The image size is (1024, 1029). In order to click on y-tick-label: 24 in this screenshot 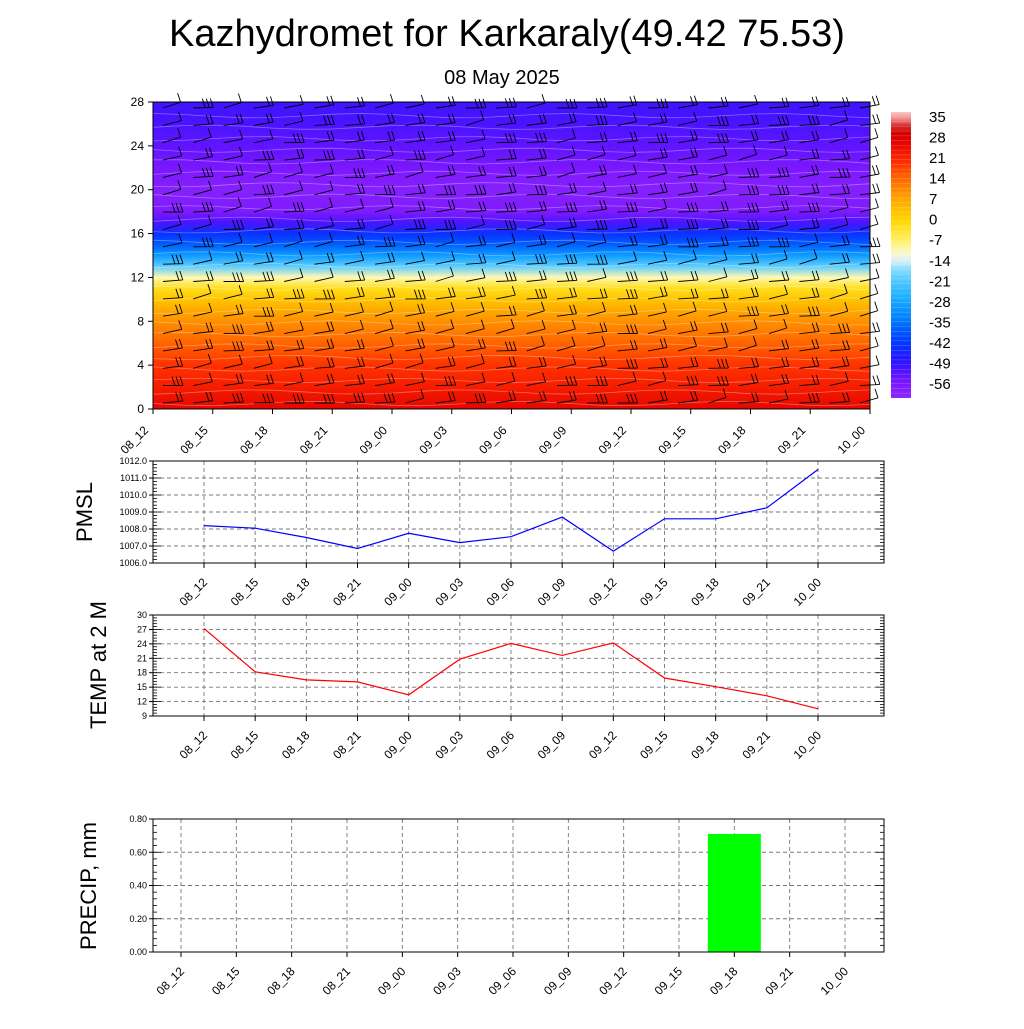, I will do `click(142, 644)`.